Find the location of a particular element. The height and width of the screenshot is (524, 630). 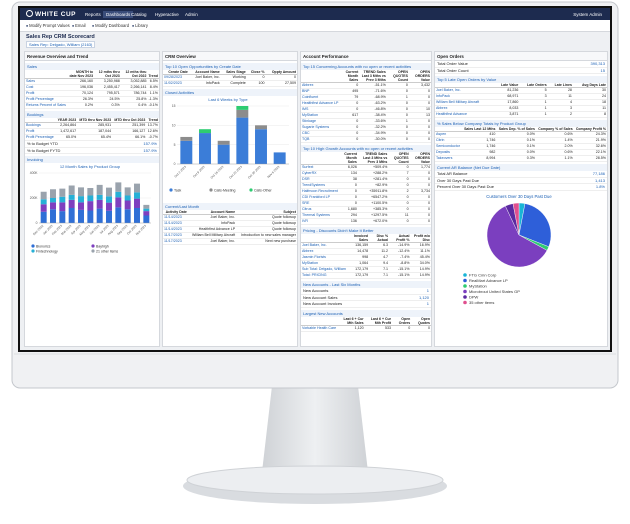

legend-label: Task is located at coordinates (177, 190).